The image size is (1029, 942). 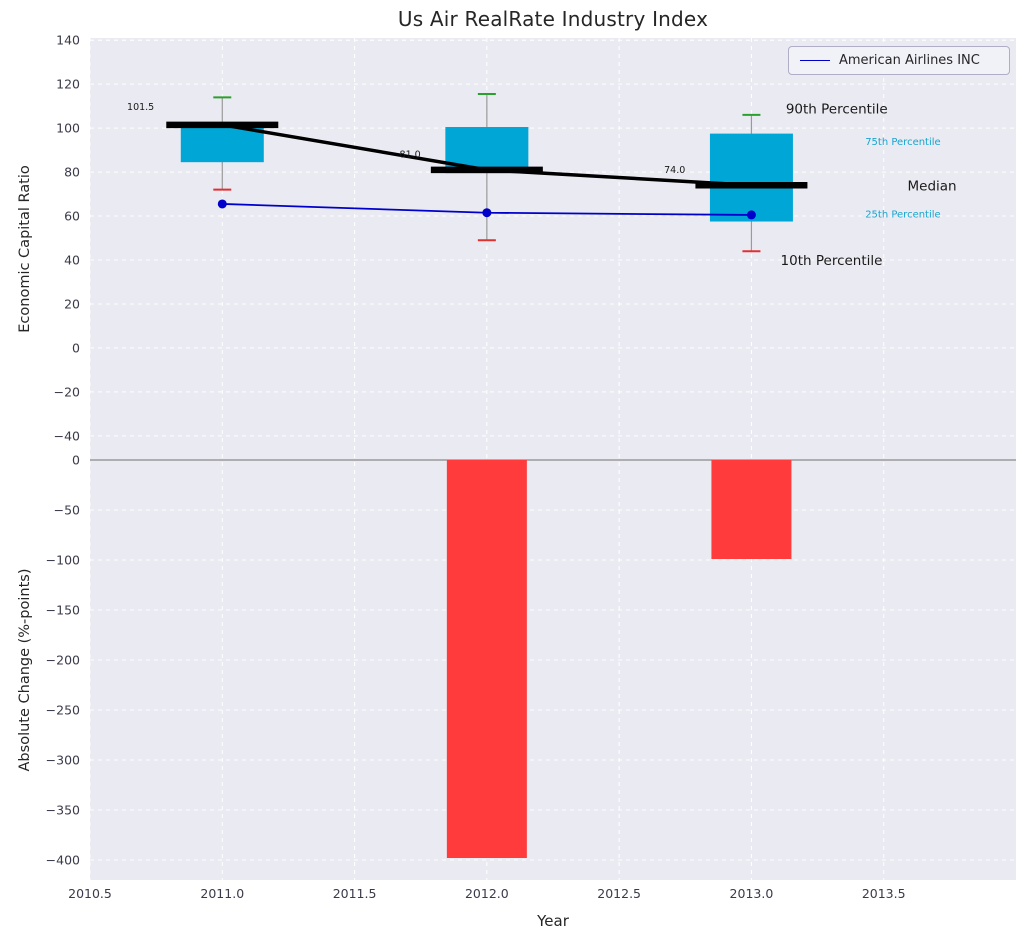 What do you see at coordinates (63, 860) in the screenshot?
I see `y-tick-label: −400` at bounding box center [63, 860].